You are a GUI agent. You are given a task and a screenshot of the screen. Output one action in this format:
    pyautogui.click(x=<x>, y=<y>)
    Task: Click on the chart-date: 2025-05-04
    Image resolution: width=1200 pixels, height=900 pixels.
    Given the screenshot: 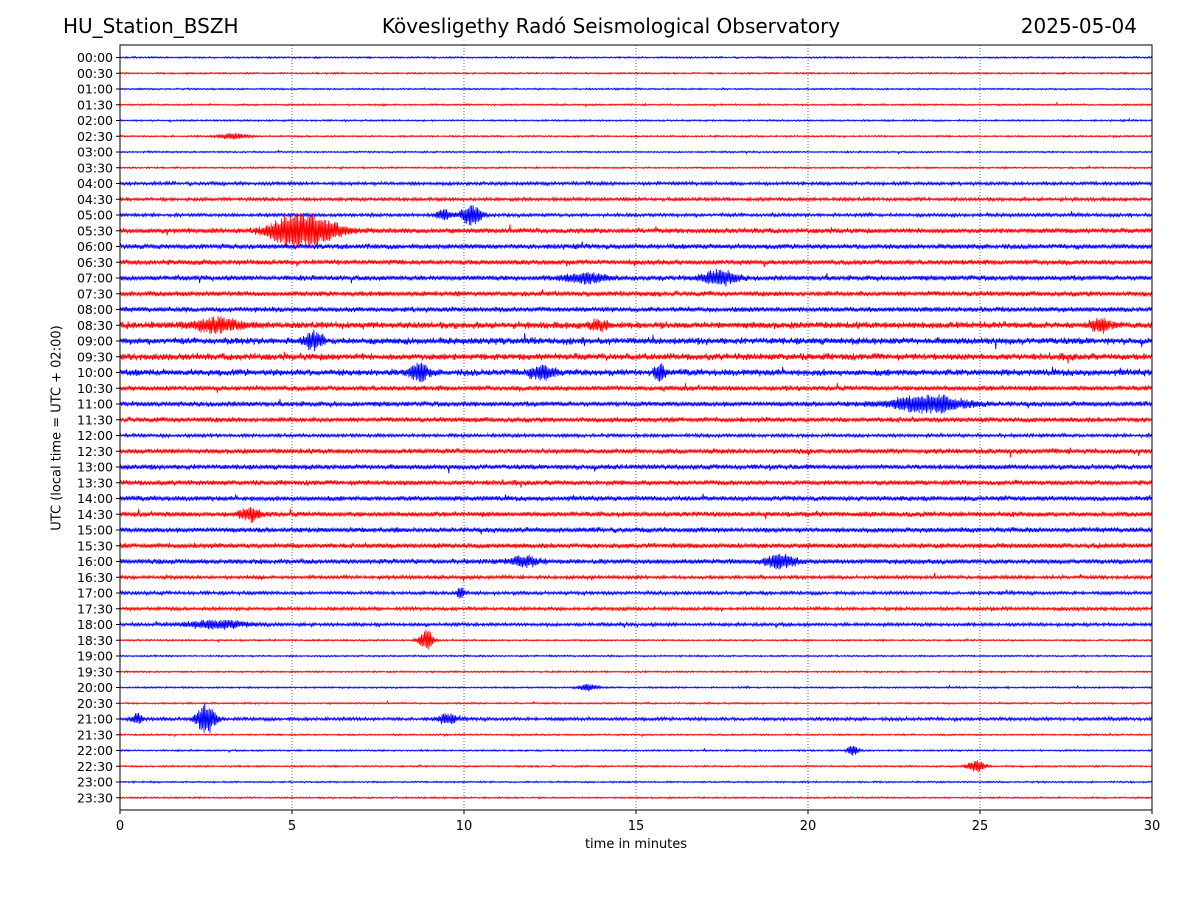 What is the action you would take?
    pyautogui.click(x=1078, y=26)
    